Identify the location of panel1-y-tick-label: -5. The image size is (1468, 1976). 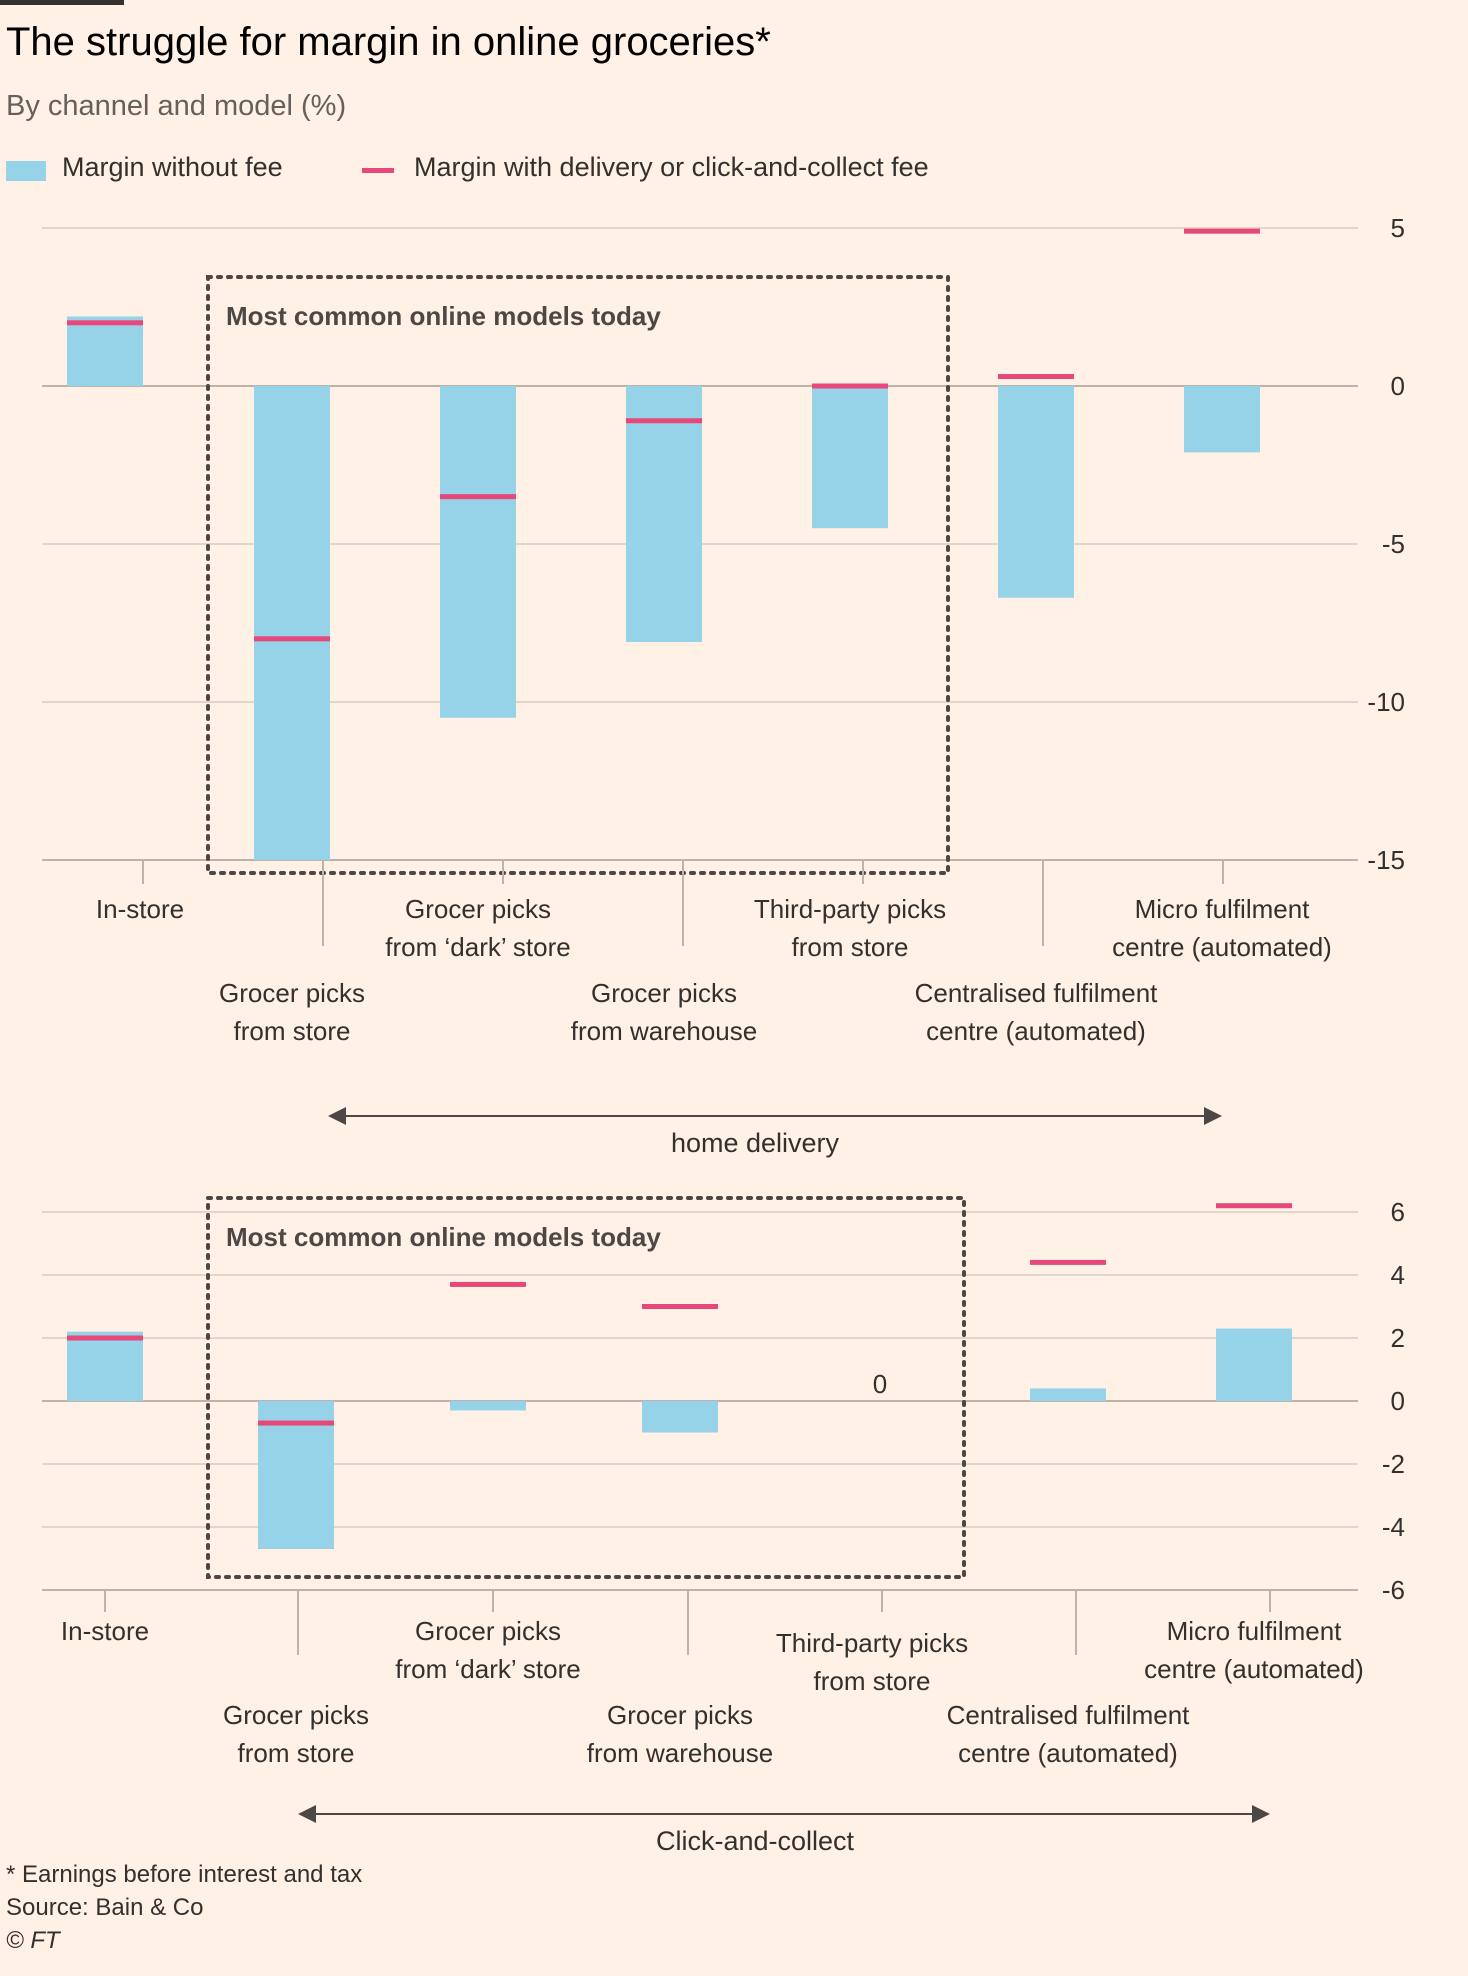
(1393, 544).